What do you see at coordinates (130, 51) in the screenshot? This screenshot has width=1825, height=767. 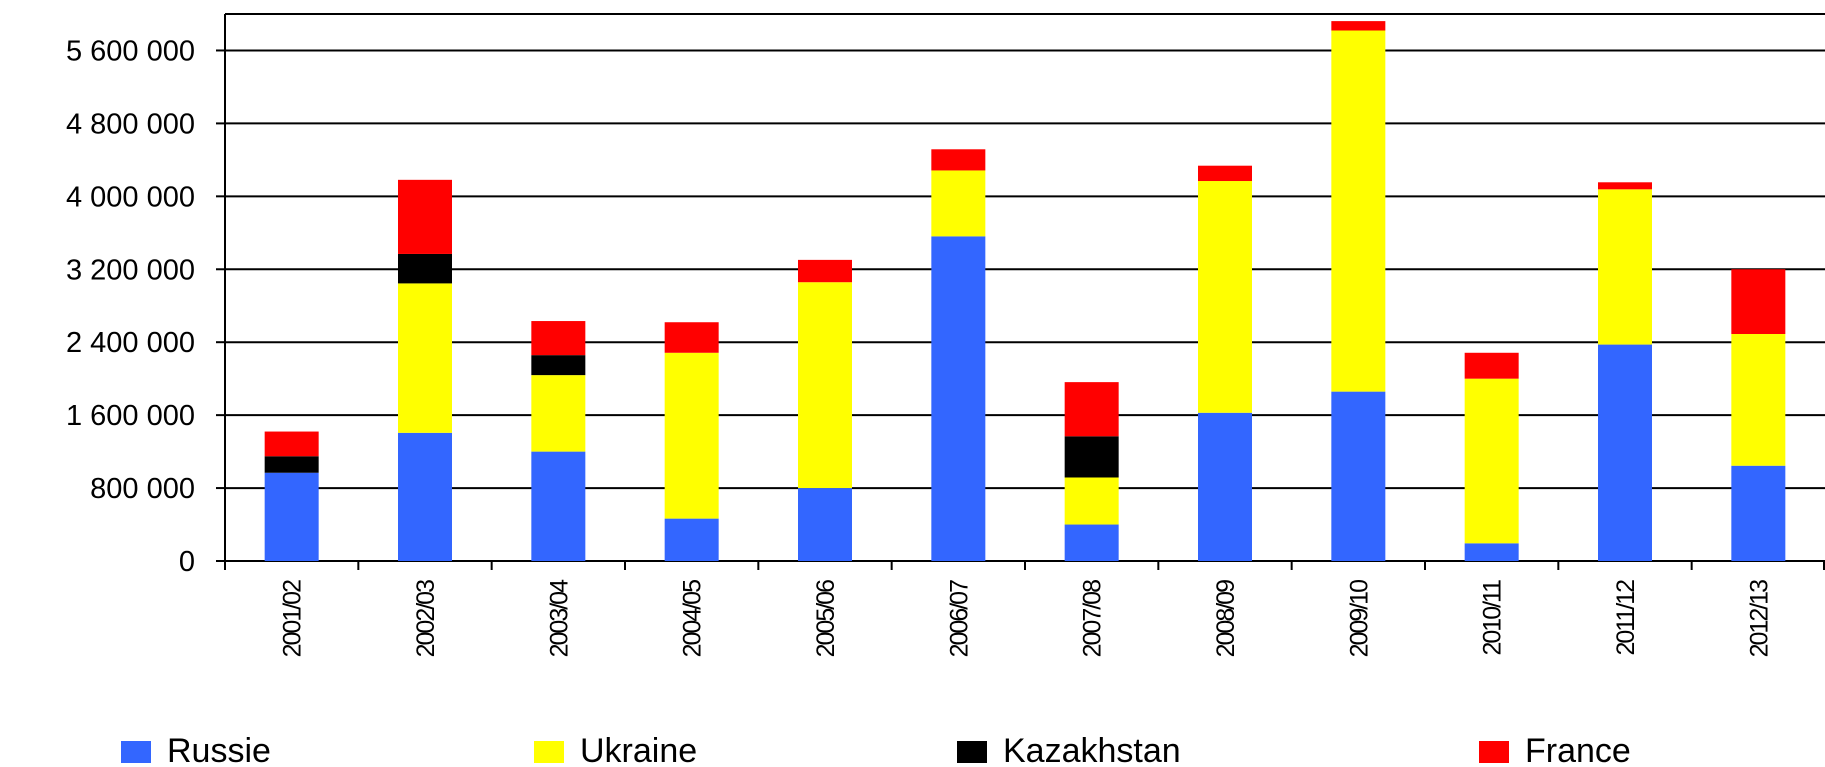 I see `y-tick-label: 5 600 000` at bounding box center [130, 51].